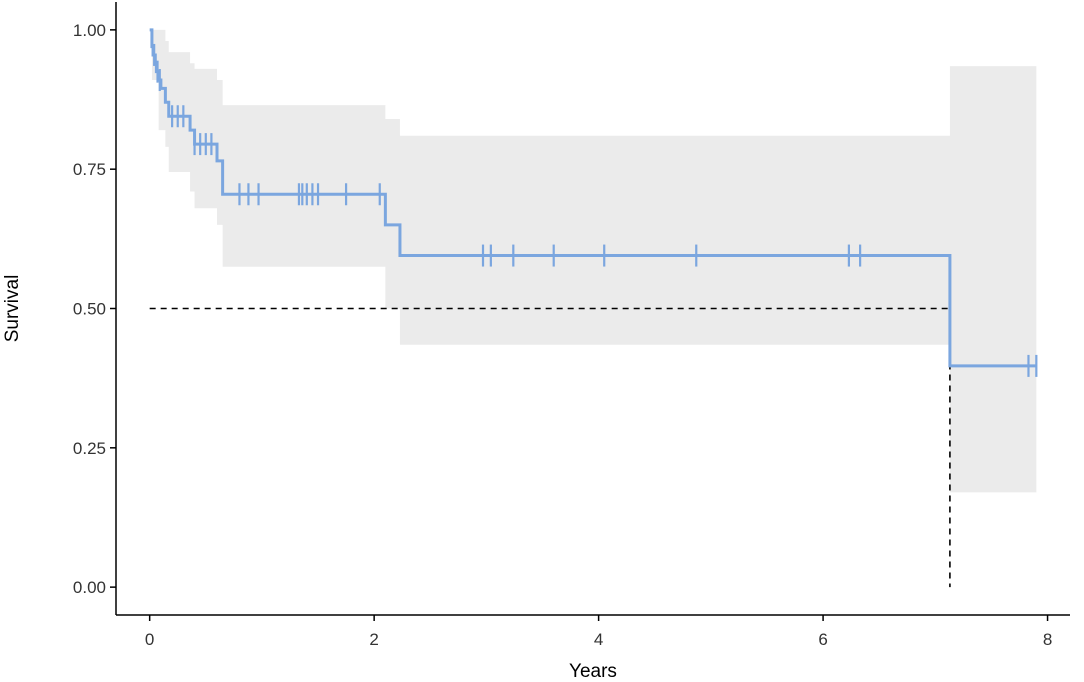 The image size is (1084, 682). What do you see at coordinates (89, 169) in the screenshot?
I see `y-tick-label: 0.75` at bounding box center [89, 169].